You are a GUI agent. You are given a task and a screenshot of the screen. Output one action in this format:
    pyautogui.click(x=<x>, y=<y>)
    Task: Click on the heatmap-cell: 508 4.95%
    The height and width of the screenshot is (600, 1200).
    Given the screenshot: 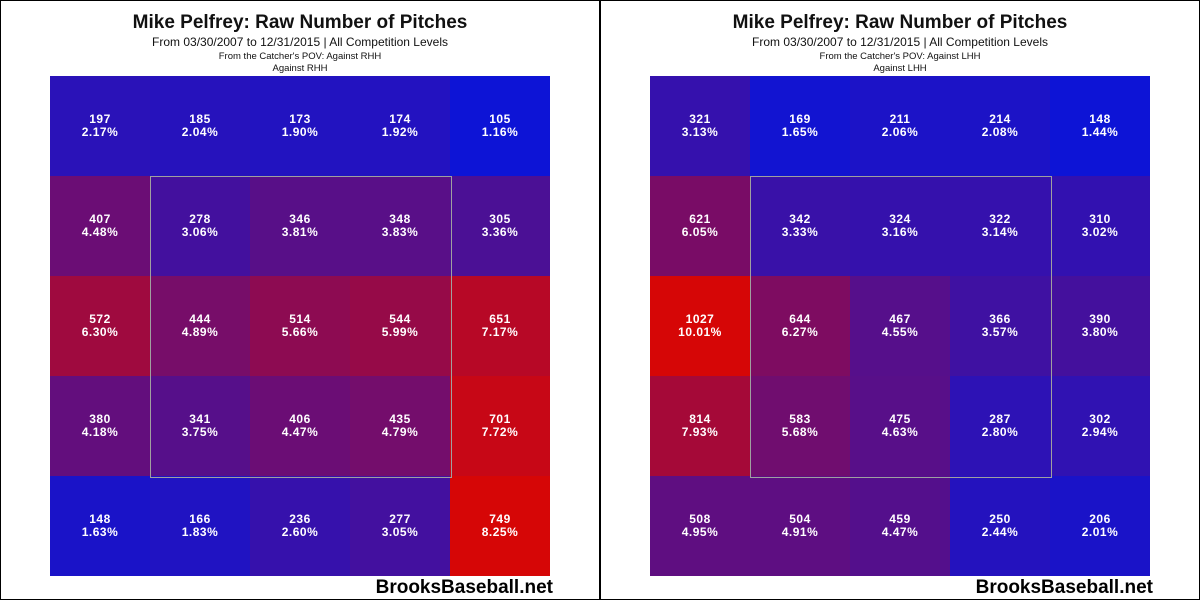 What is the action you would take?
    pyautogui.click(x=700, y=526)
    